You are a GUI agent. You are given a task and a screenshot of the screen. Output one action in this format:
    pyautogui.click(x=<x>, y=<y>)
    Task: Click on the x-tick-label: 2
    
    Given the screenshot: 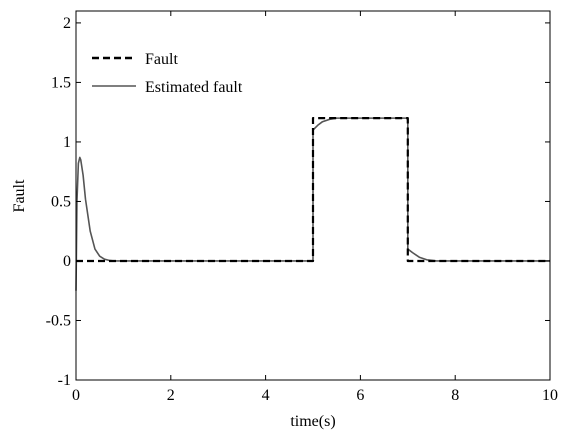 What is the action you would take?
    pyautogui.click(x=171, y=395)
    